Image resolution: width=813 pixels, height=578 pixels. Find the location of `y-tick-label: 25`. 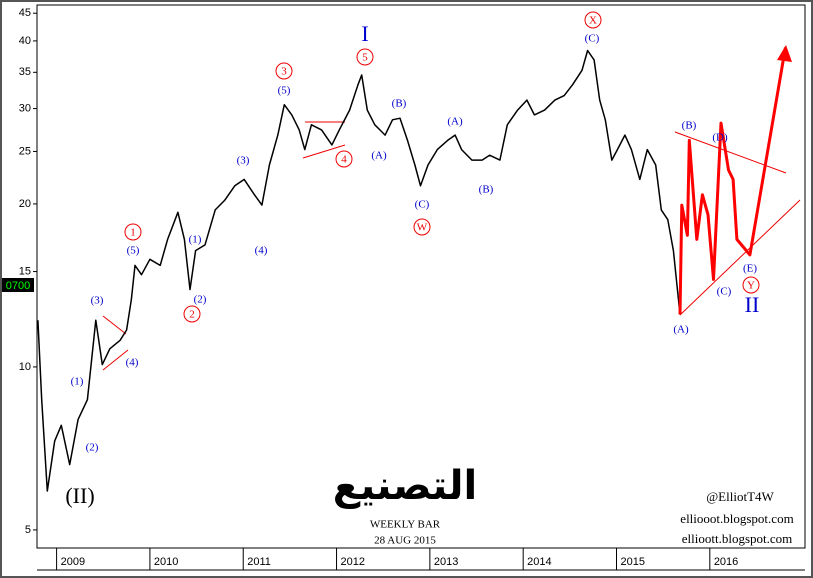

y-tick-label: 25 is located at coordinates (25, 151).